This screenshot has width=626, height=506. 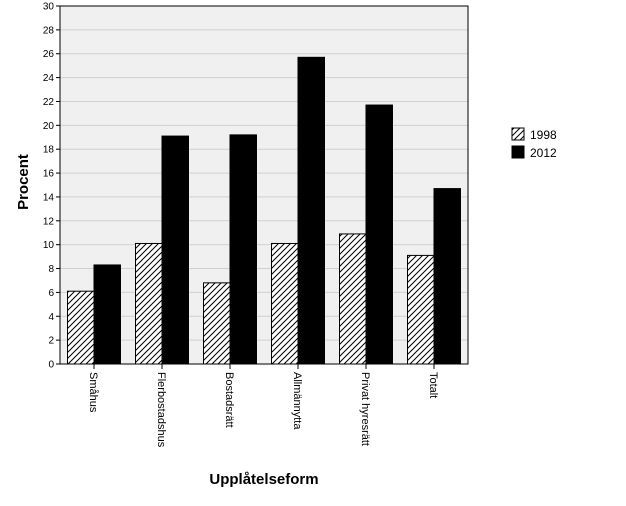 I want to click on y-tick-label: 22, so click(x=49, y=102).